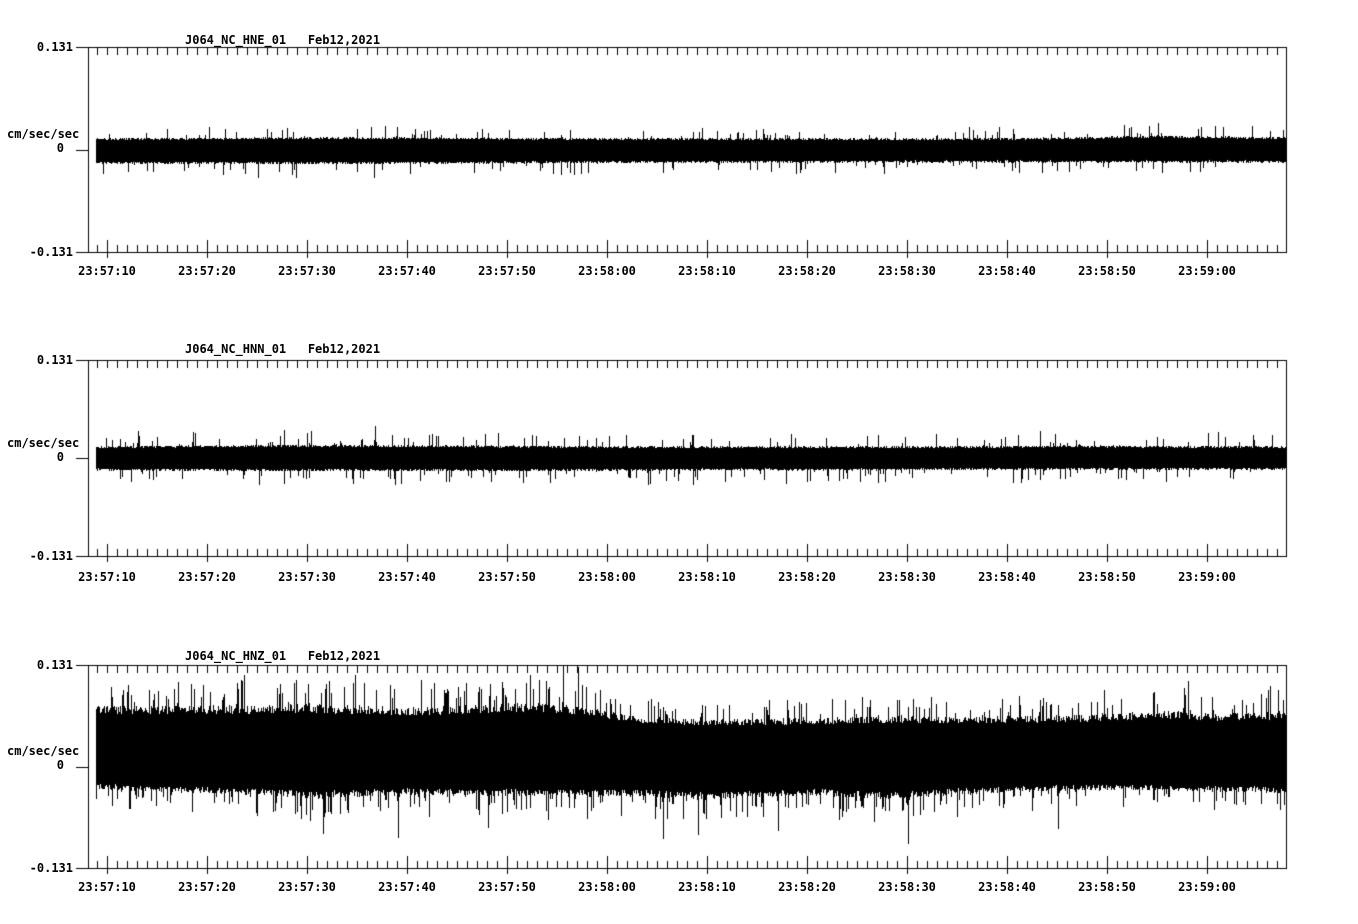  Describe the element at coordinates (283, 349) in the screenshot. I see `panel-title: J064_NC_HNN_01 Feb12,2021` at that location.